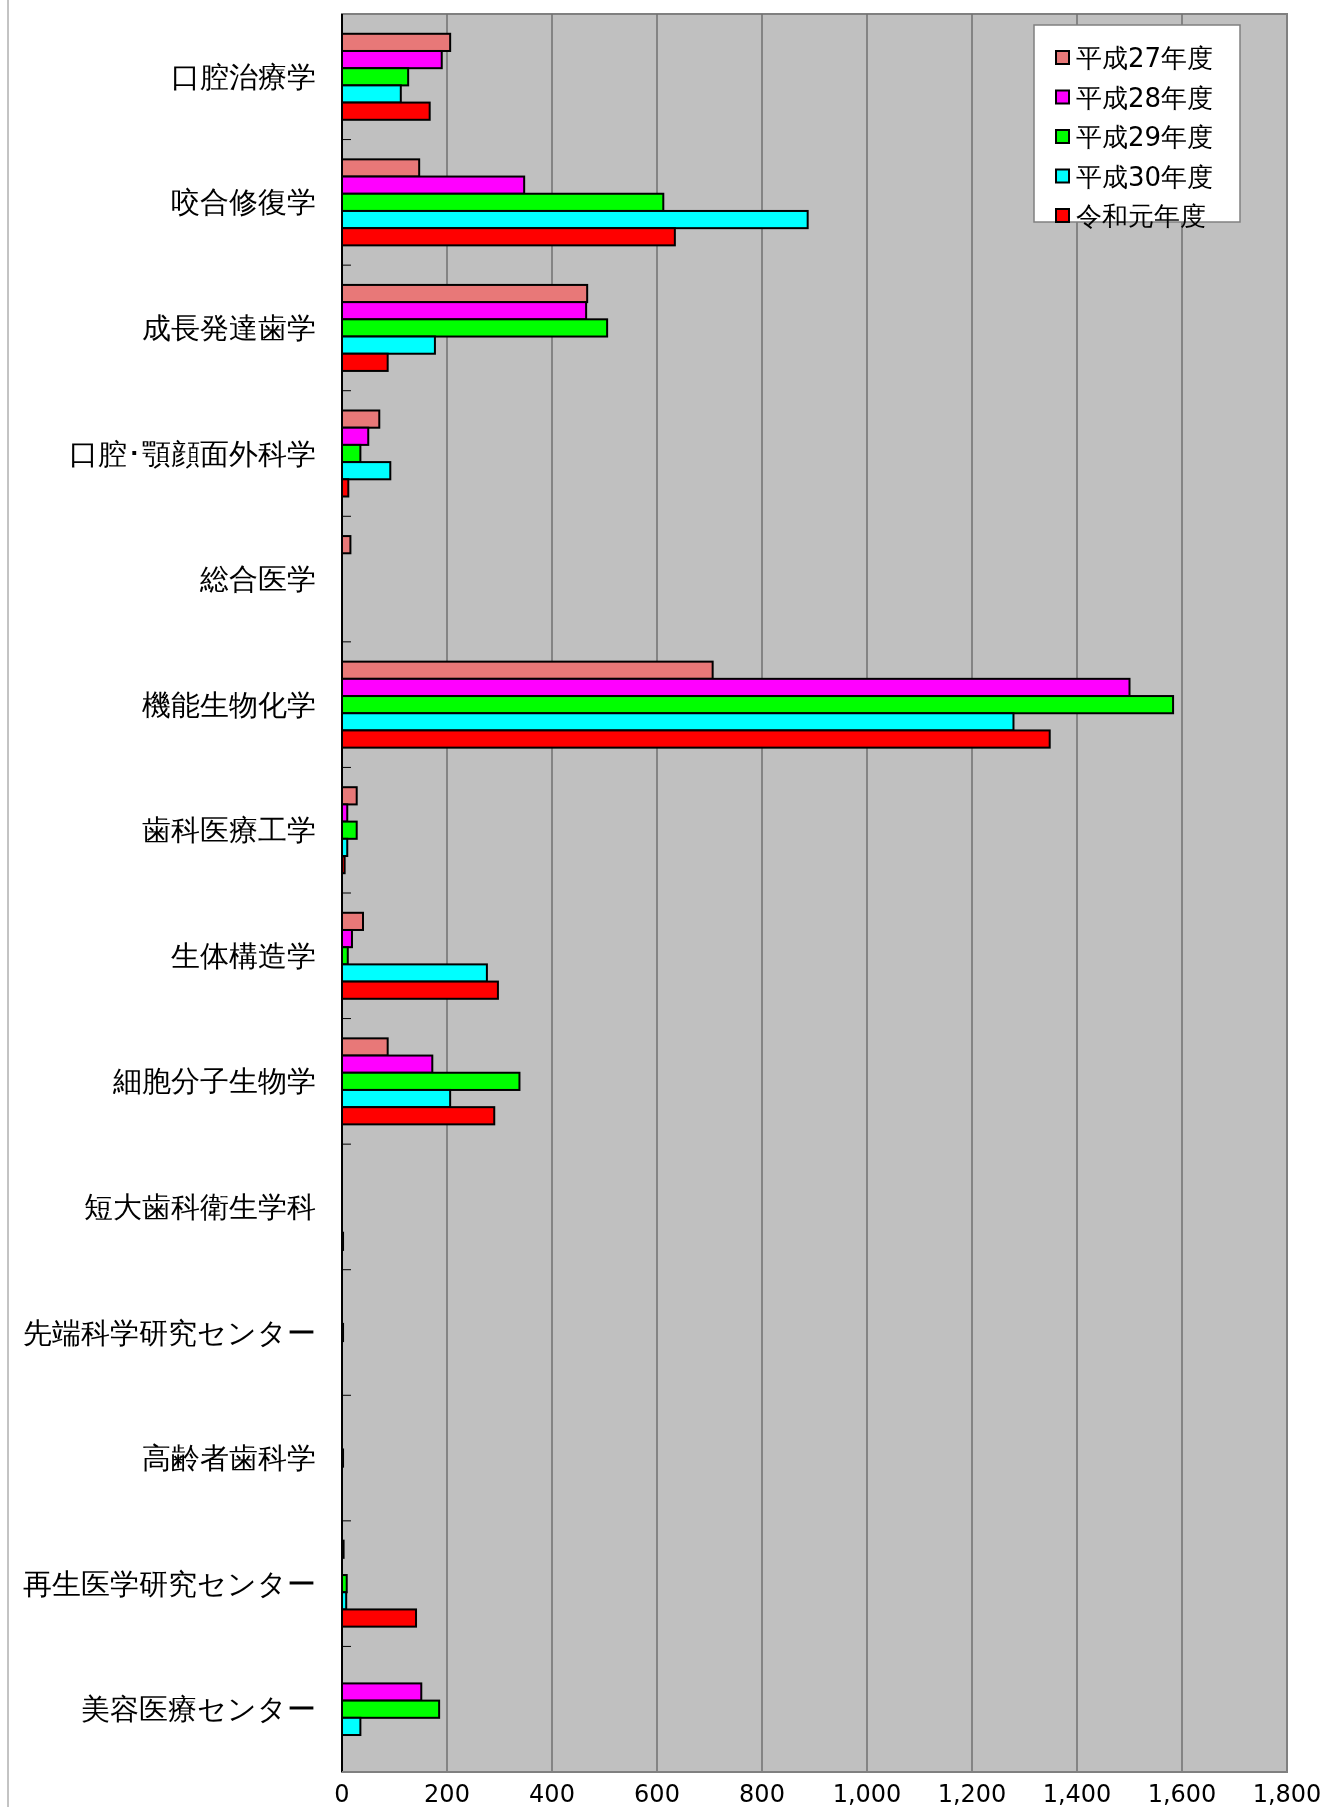 The width and height of the screenshot is (1324, 1807). What do you see at coordinates (229, 830) in the screenshot?
I see `y-tick-label: 歯科医療工学` at bounding box center [229, 830].